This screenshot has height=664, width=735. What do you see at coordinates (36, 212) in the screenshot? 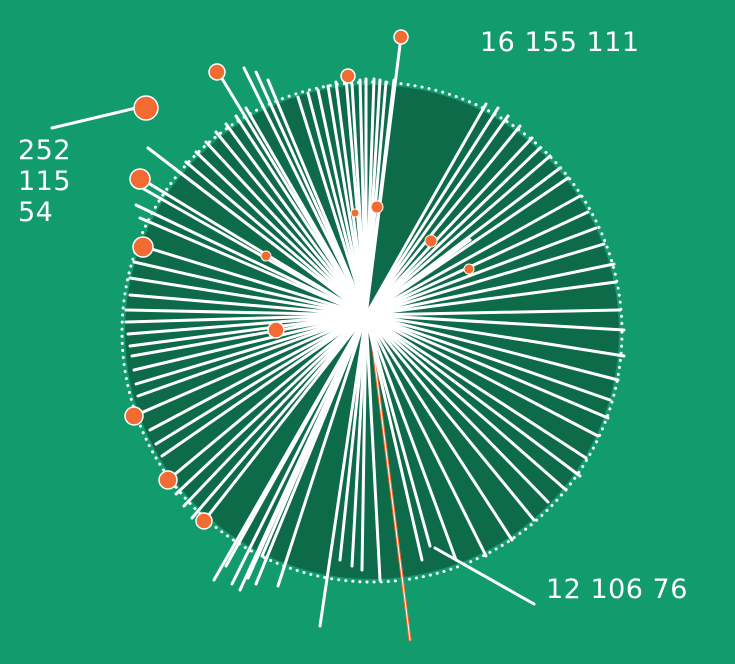
I see `label-left-line-3: 54` at bounding box center [36, 212].